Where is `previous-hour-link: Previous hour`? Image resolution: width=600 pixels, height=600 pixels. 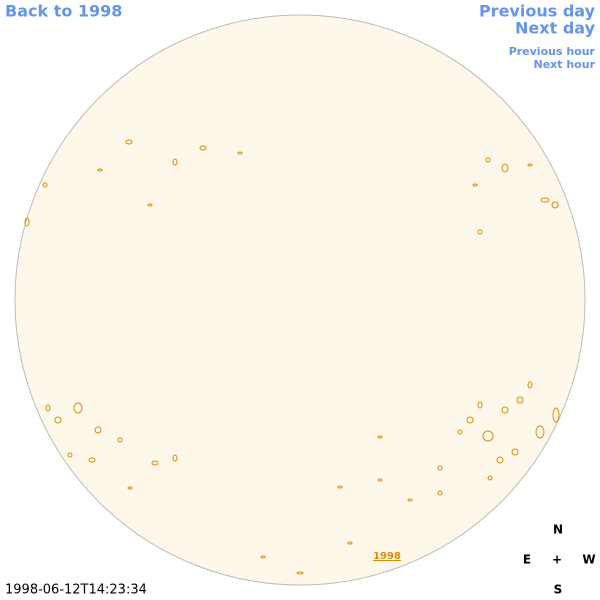 previous-hour-link: Previous hour is located at coordinates (552, 51).